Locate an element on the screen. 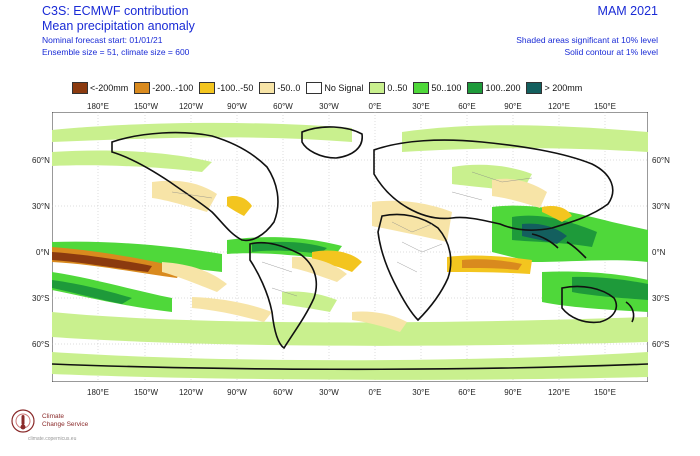 The image size is (700, 456). legend-item: -200..-100 is located at coordinates (163, 88).